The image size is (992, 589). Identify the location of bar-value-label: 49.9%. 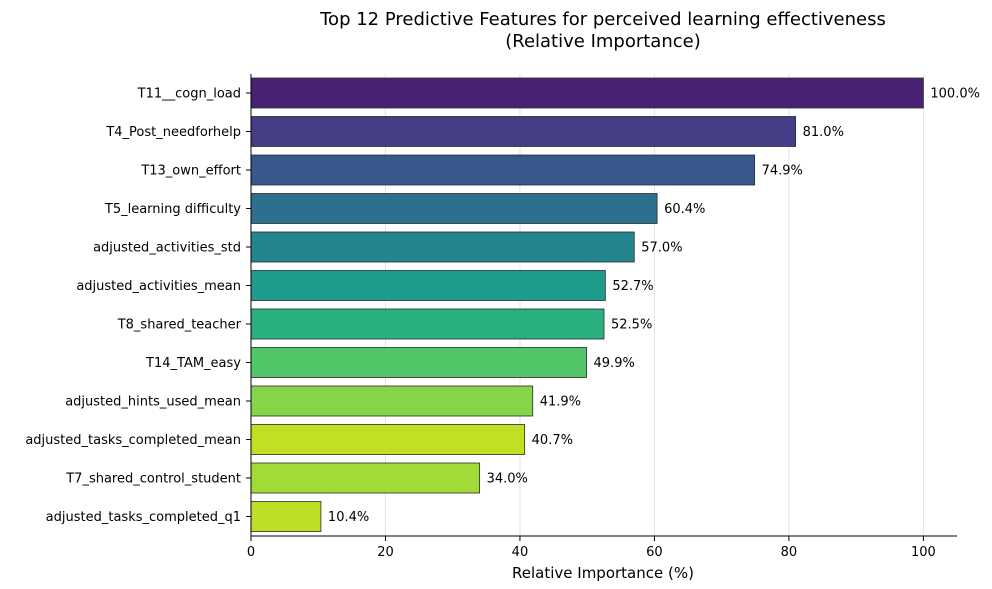
(614, 363).